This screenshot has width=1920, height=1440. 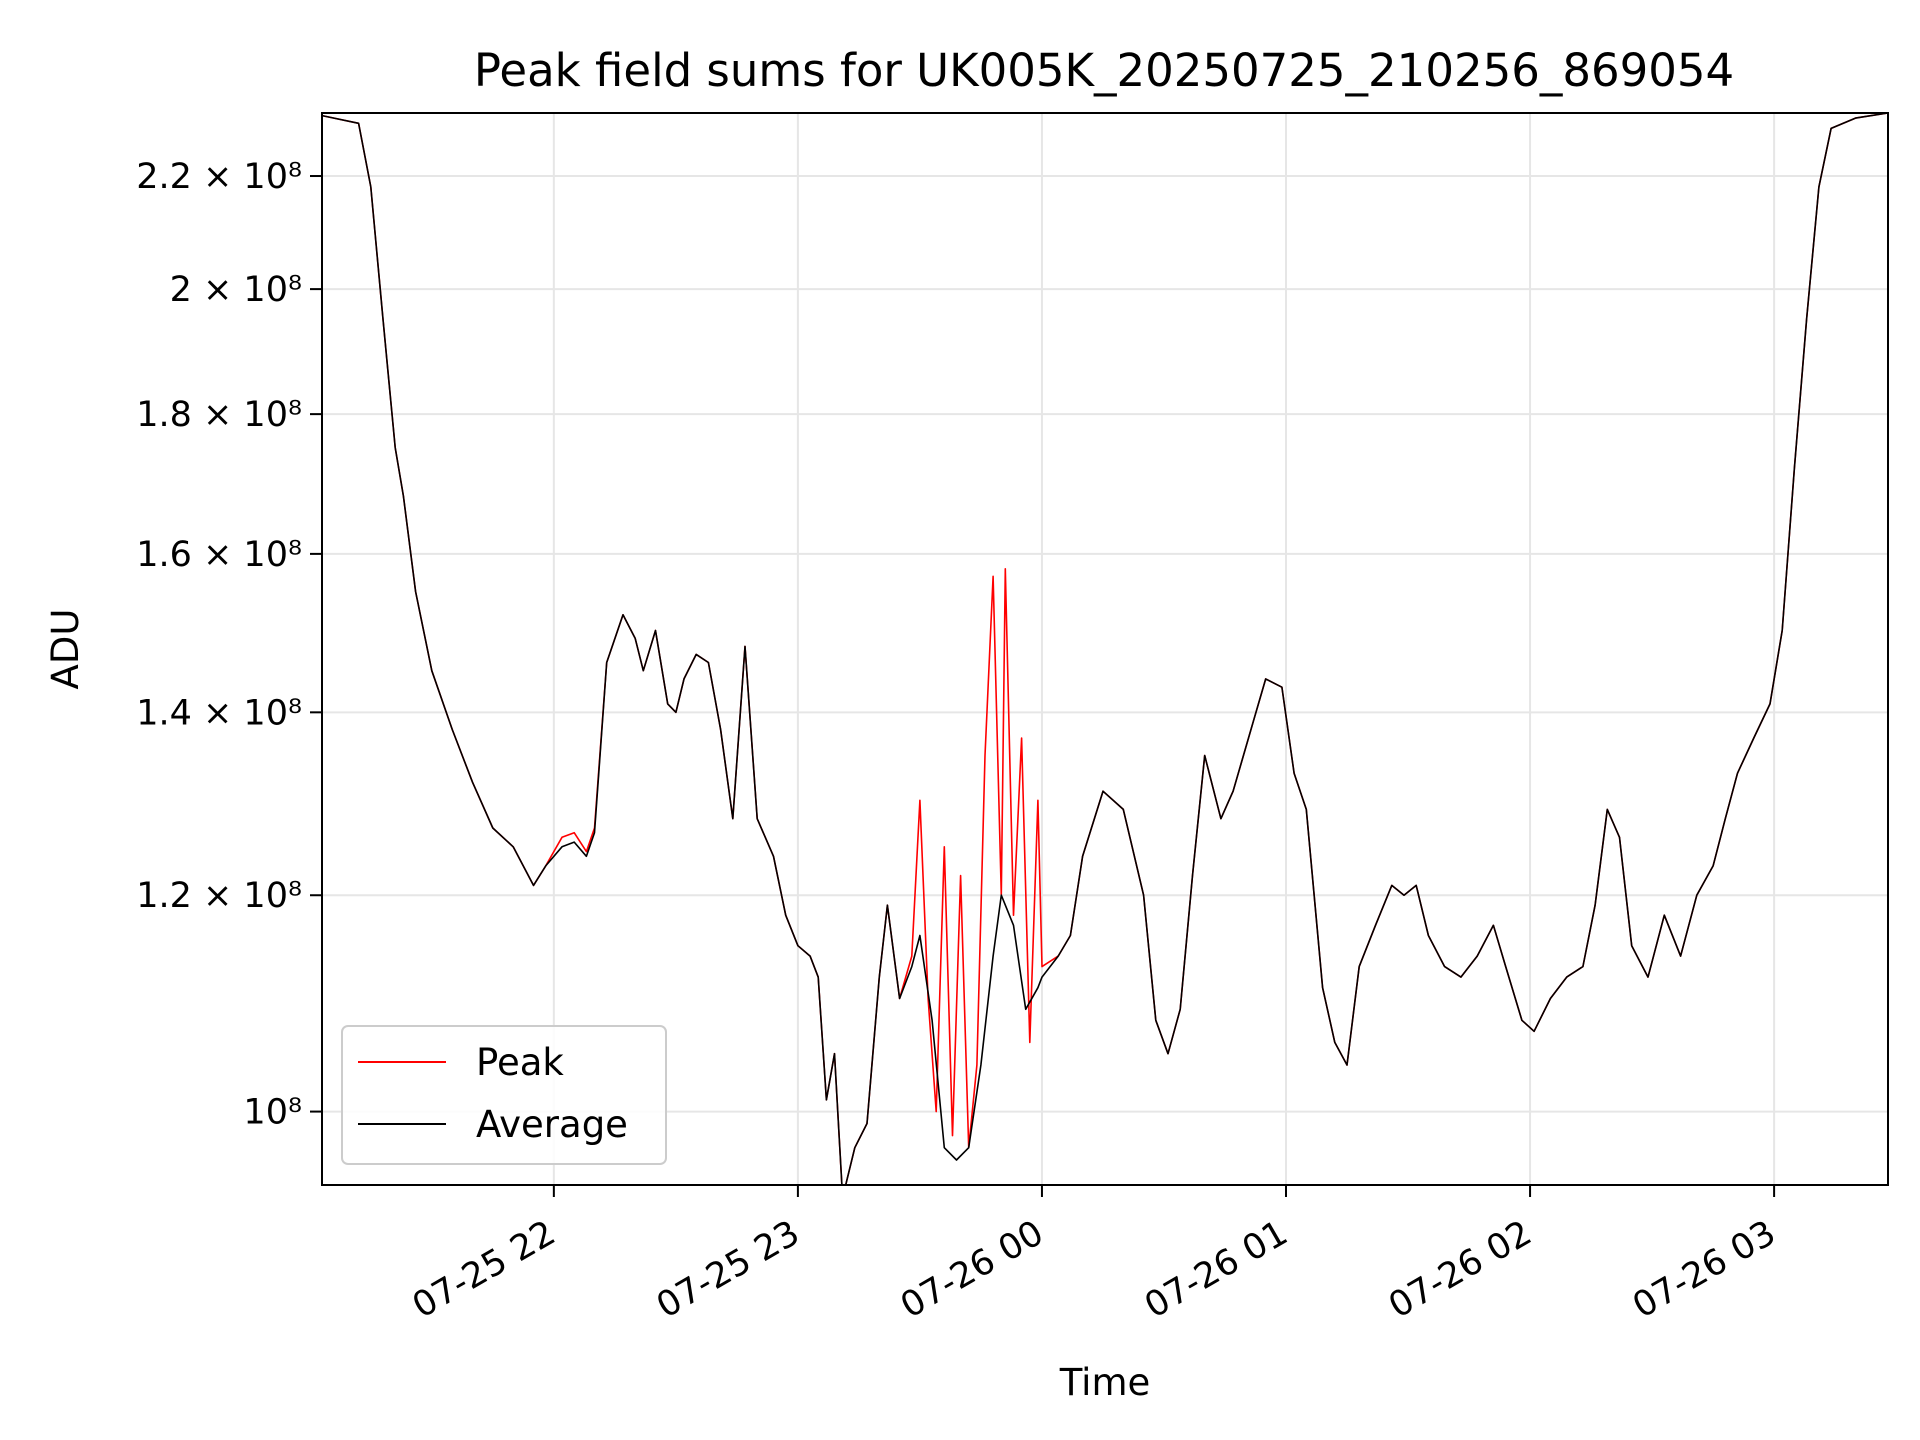 I want to click on legend-box, so click(x=504, y=1095).